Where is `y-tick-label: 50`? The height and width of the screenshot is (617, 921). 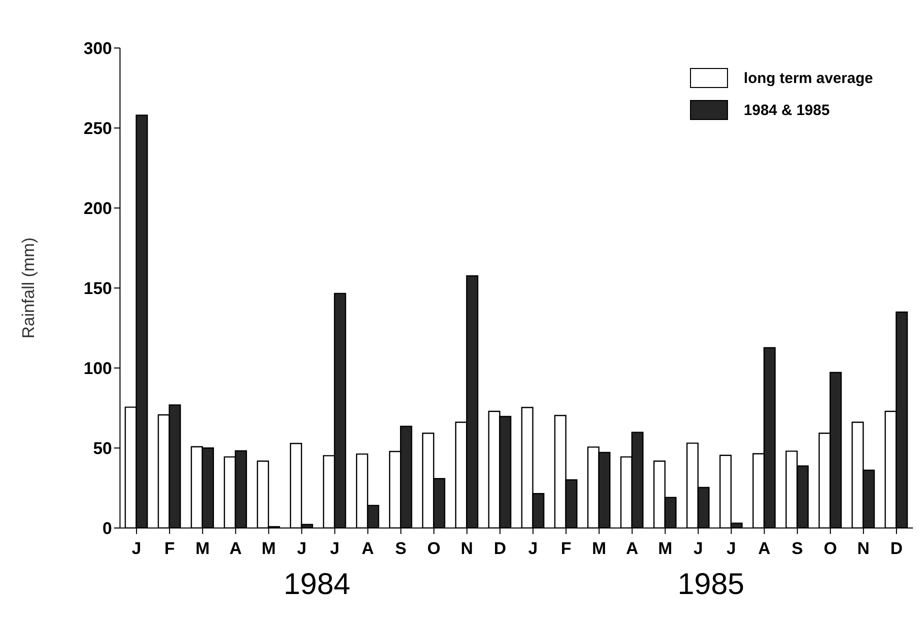 y-tick-label: 50 is located at coordinates (102, 448).